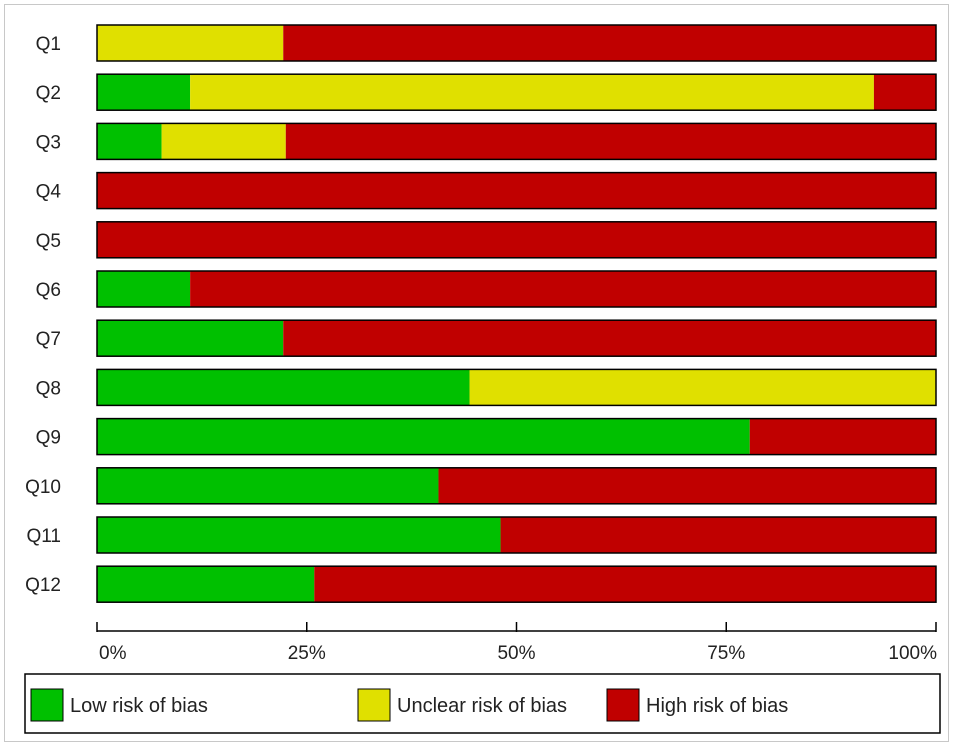  Describe the element at coordinates (516, 653) in the screenshot. I see `x-tick-label: 50%` at that location.